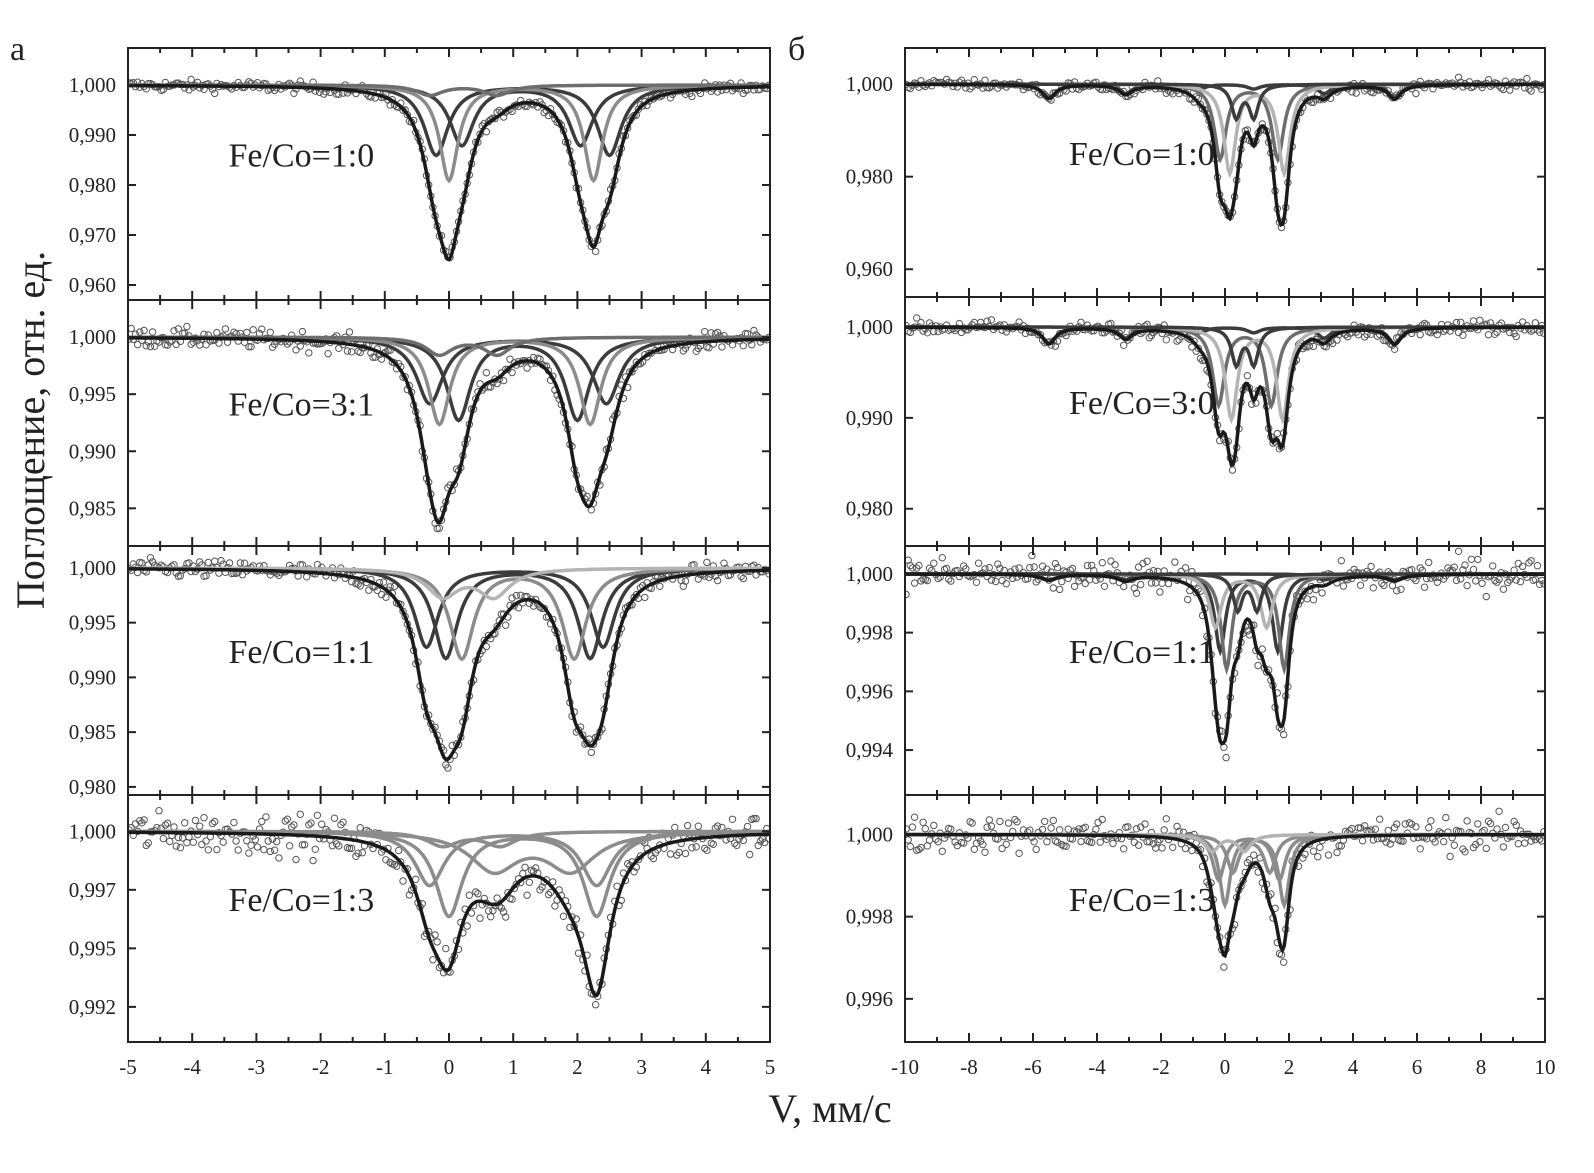  Describe the element at coordinates (92, 235) in the screenshot. I see `y-tick-label: 0,970` at that location.